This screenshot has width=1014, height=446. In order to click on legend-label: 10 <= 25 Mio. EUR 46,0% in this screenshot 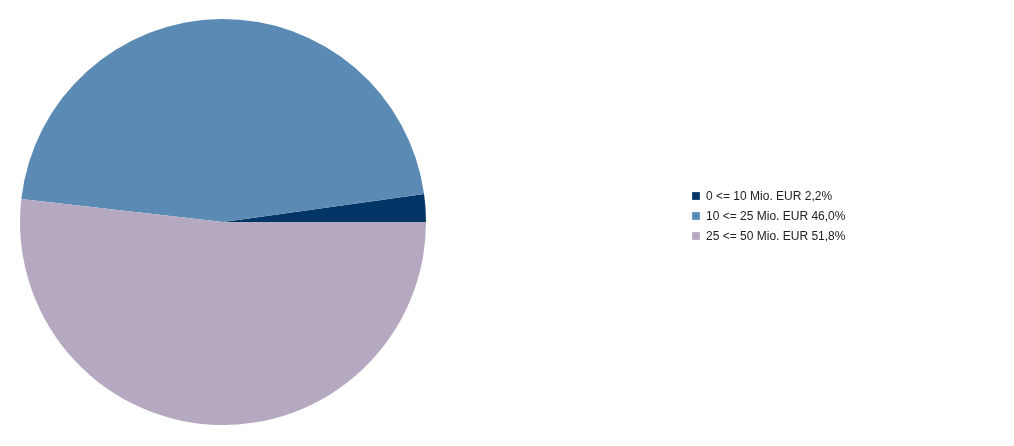, I will do `click(776, 216)`.